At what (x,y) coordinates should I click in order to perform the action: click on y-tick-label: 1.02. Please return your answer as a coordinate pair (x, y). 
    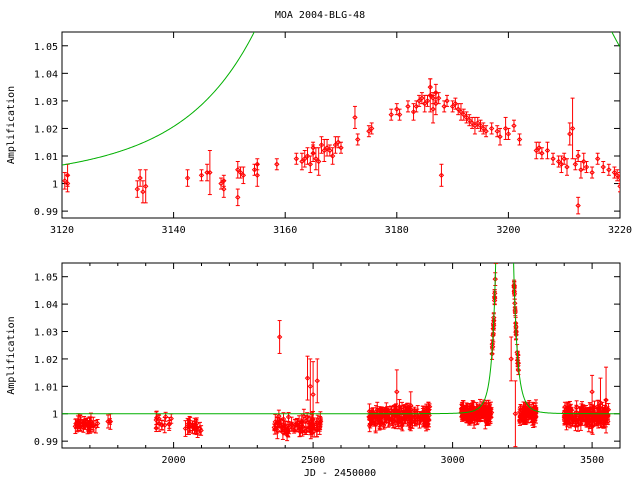
    Looking at the image, I should click on (46, 129).